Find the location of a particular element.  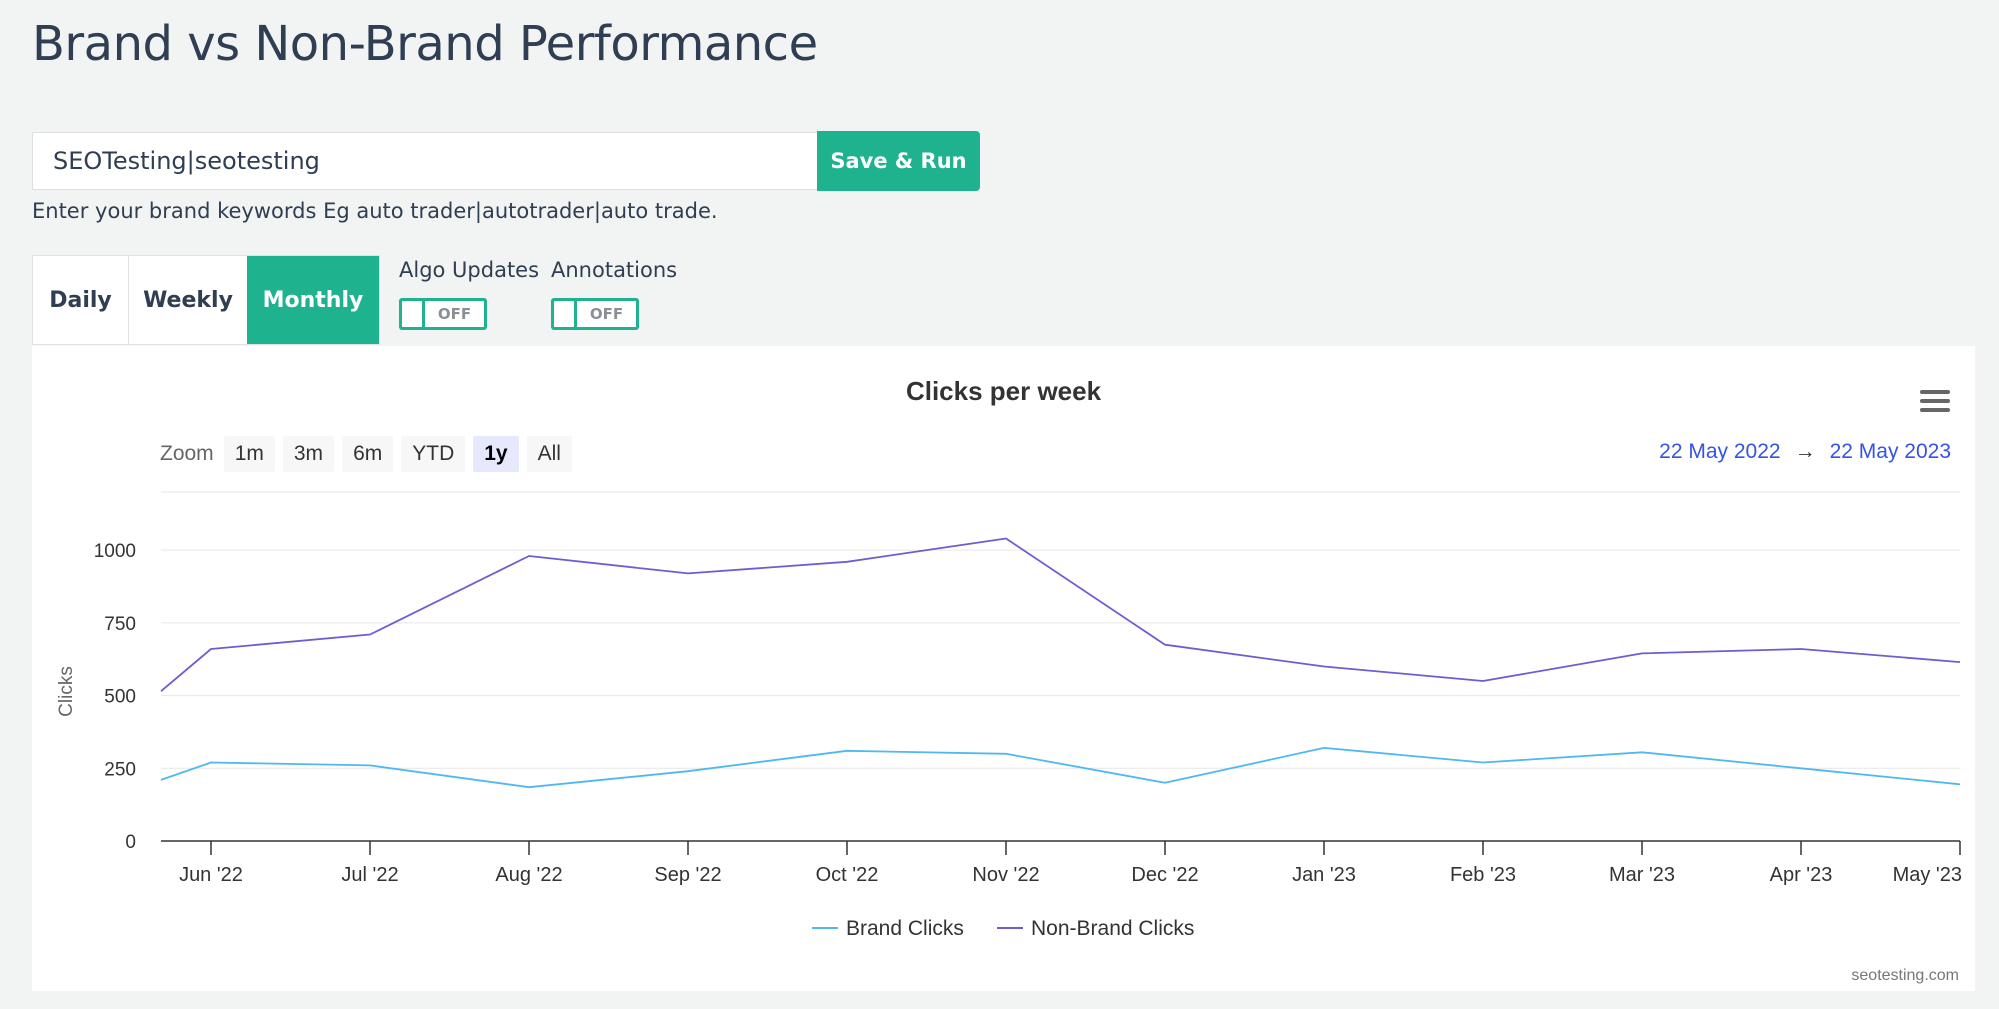

zoom-all-button: All is located at coordinates (549, 454).